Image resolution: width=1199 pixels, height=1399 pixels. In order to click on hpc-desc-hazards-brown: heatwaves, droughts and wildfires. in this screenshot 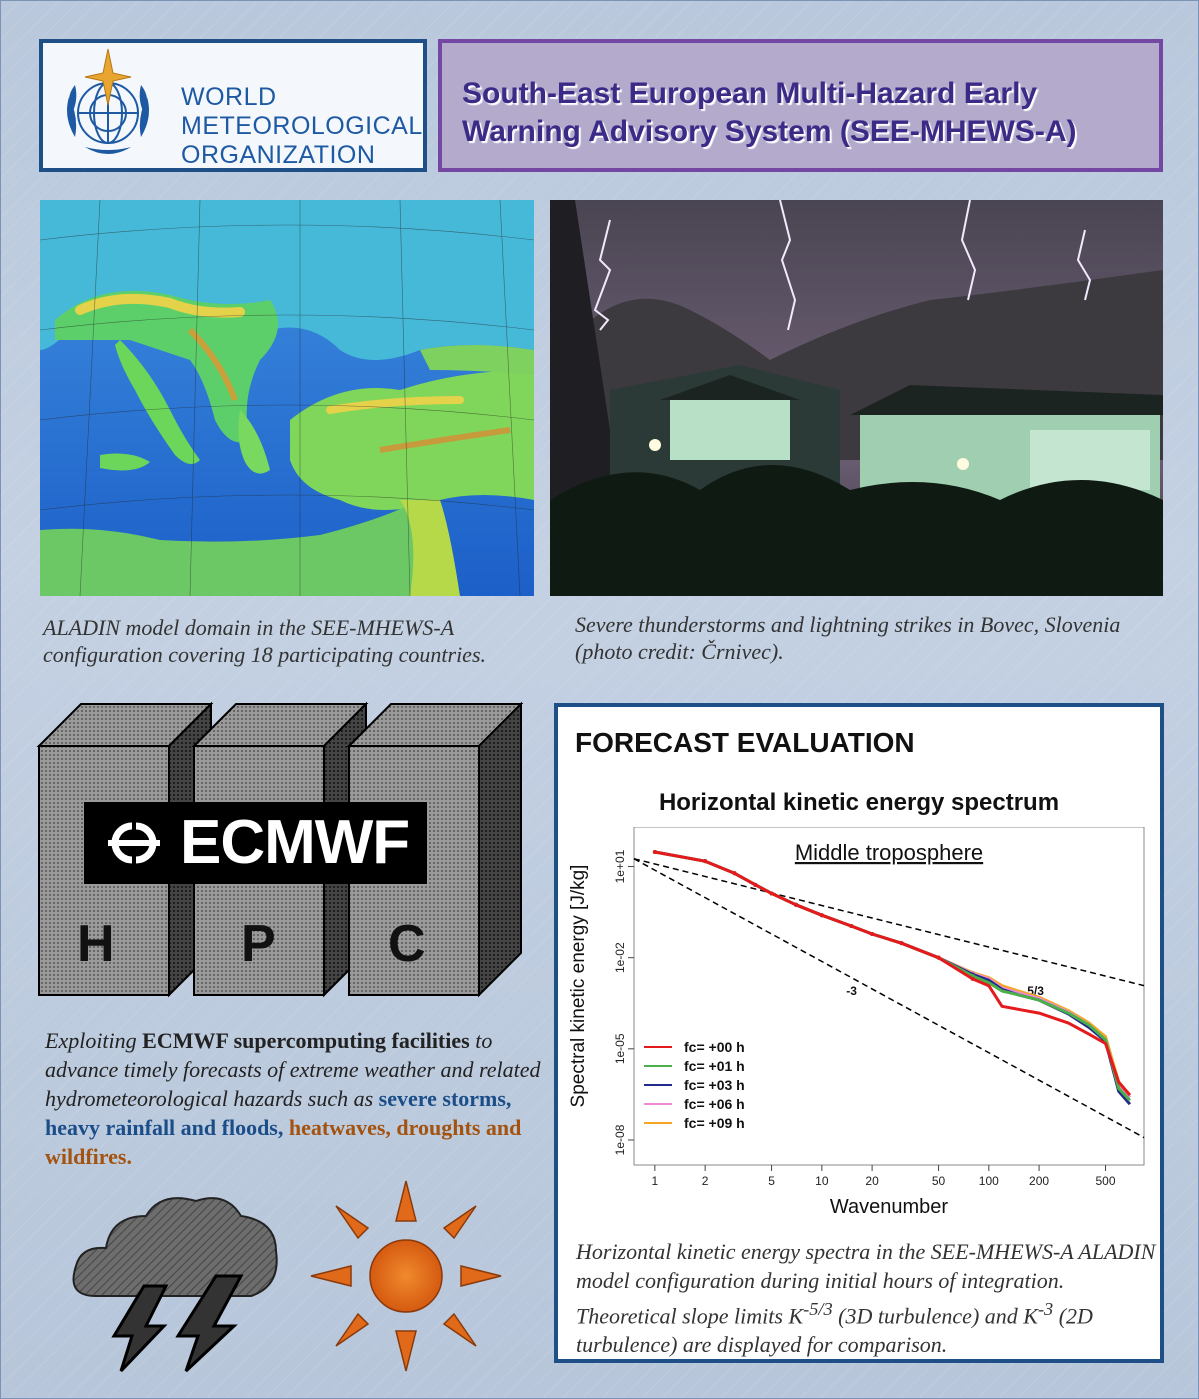, I will do `click(283, 1142)`.